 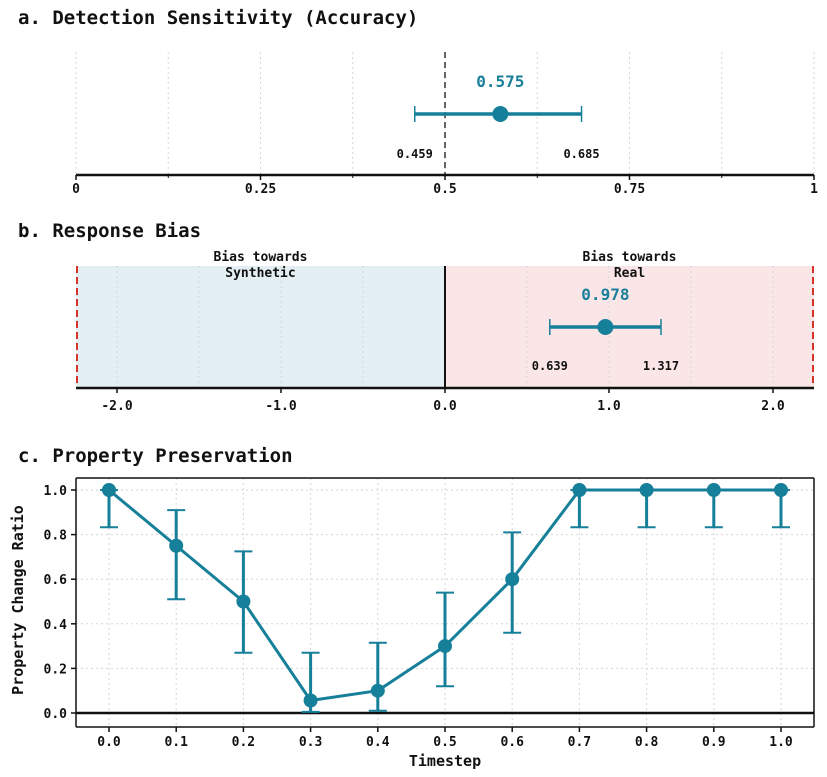 What do you see at coordinates (261, 257) in the screenshot?
I see `synthetic-region-label: Bias towards` at bounding box center [261, 257].